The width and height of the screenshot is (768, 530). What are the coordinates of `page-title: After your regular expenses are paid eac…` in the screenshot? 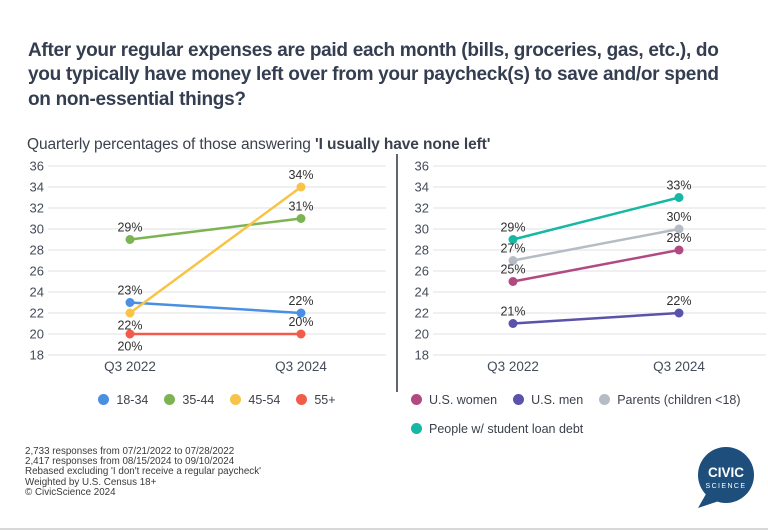 It's located at (373, 74).